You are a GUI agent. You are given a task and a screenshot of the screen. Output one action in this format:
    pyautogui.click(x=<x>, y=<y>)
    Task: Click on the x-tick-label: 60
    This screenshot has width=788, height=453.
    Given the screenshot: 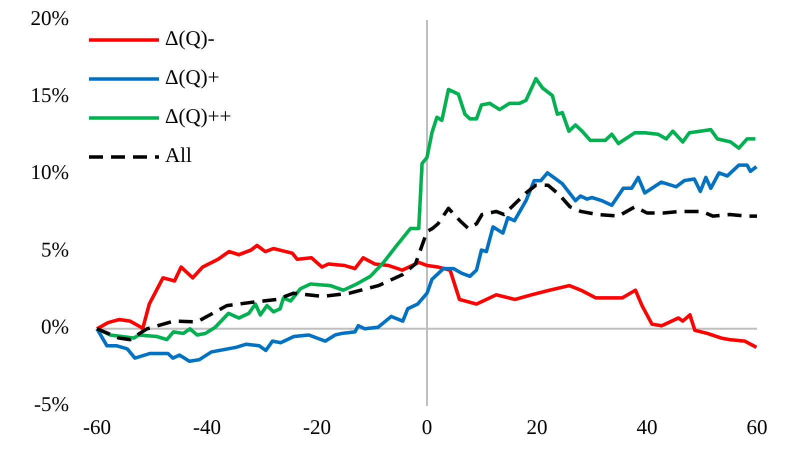 What is the action you would take?
    pyautogui.click(x=757, y=427)
    